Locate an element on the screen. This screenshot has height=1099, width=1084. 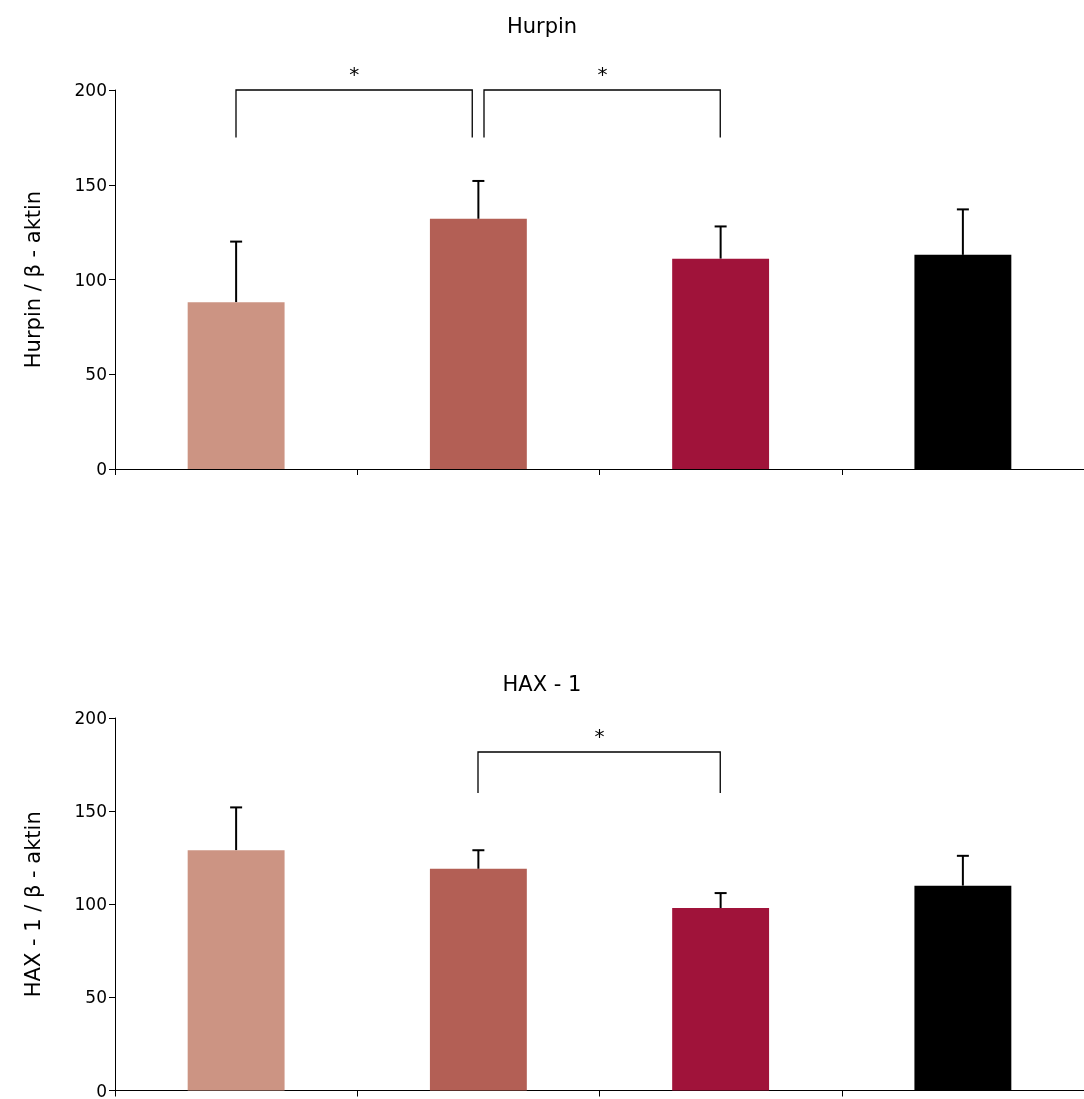
y-axis-title: Hurpin / β - aktin is located at coordinates (32, 279).